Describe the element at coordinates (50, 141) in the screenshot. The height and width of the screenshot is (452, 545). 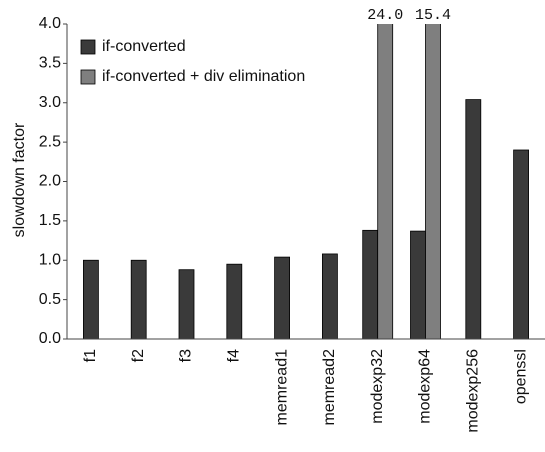
I see `y-tick-label: 2.5` at that location.